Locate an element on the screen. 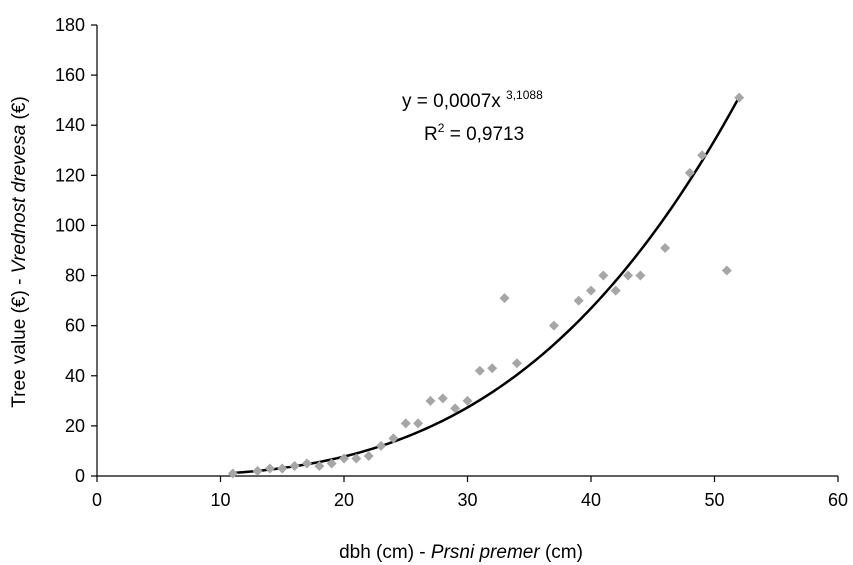 The height and width of the screenshot is (565, 853). y-tick-label: 100 is located at coordinates (70, 225).